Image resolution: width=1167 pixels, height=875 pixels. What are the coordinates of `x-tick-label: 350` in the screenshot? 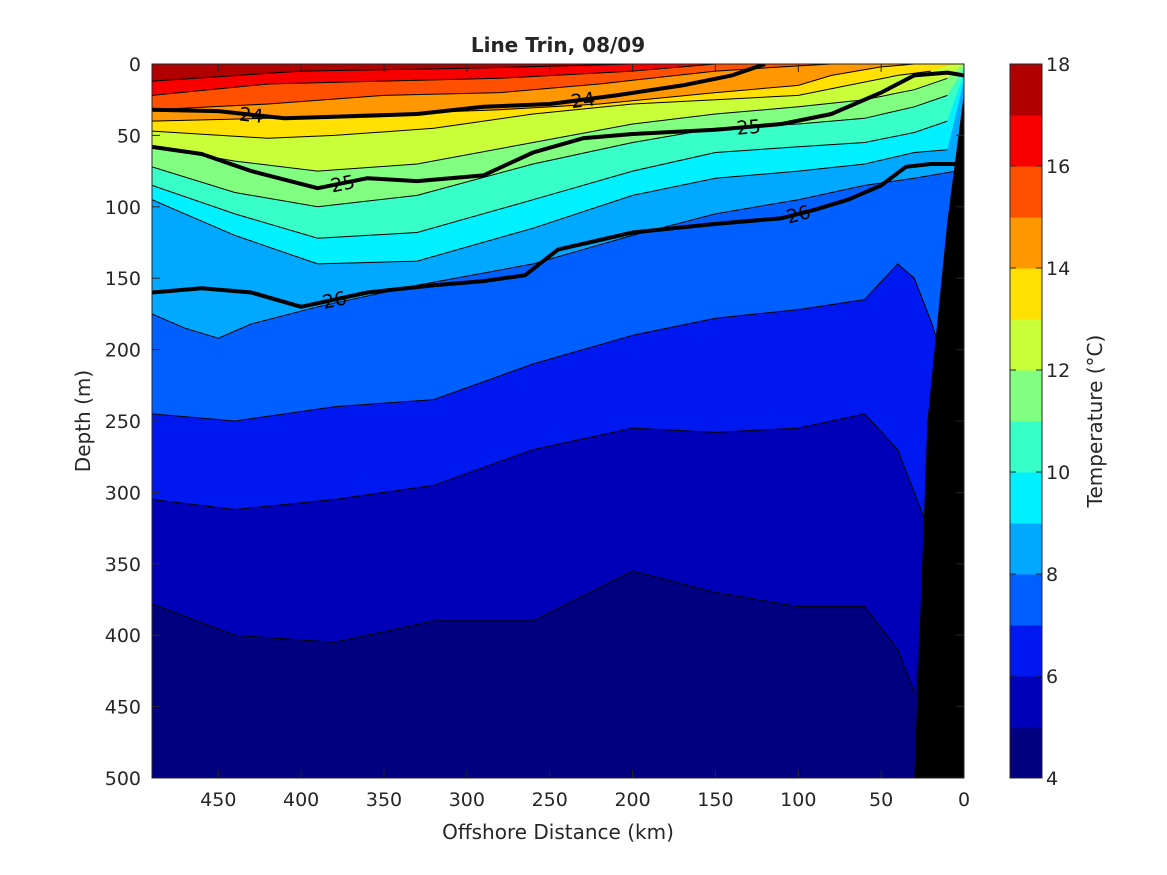 It's located at (384, 800).